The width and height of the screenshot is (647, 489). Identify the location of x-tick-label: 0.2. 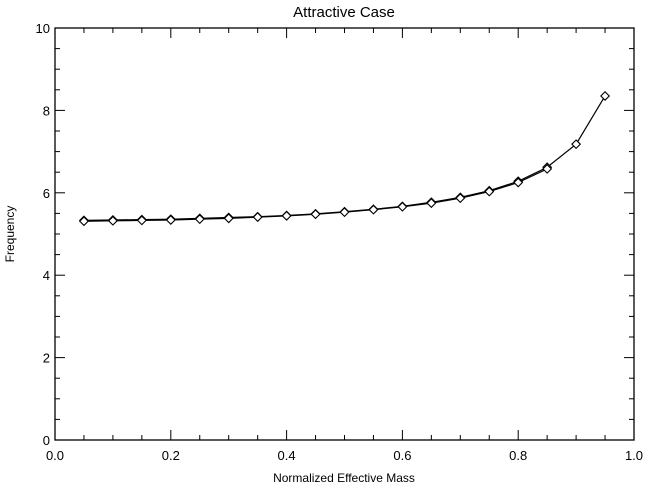
(171, 455).